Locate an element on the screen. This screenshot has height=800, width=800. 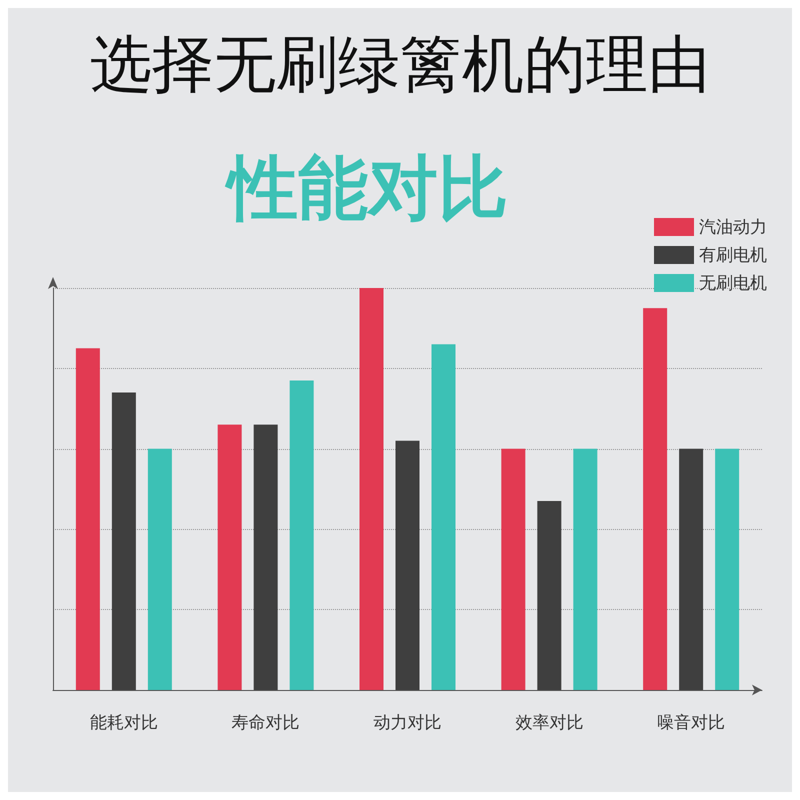
x-tick-label: 寿命对比 is located at coordinates (266, 722).